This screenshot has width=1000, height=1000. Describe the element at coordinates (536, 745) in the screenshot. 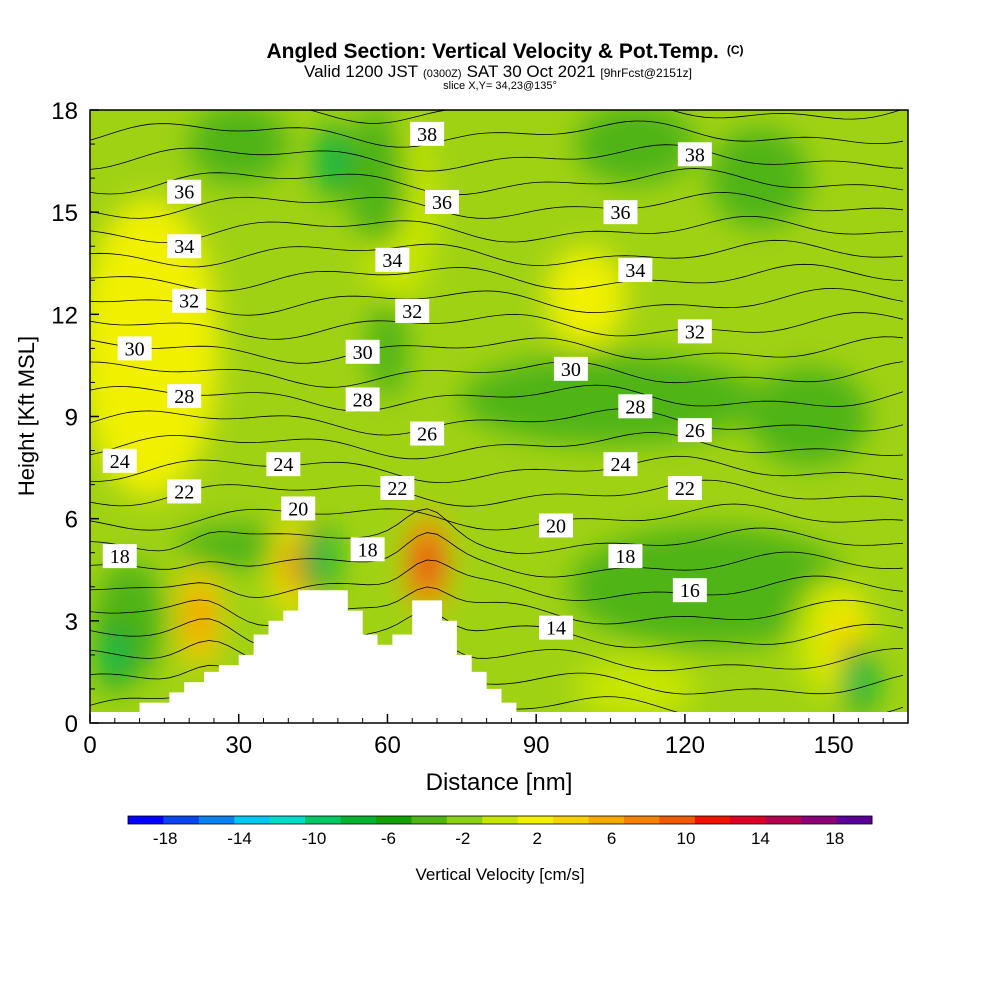

I see `x-tick-label: 90` at that location.